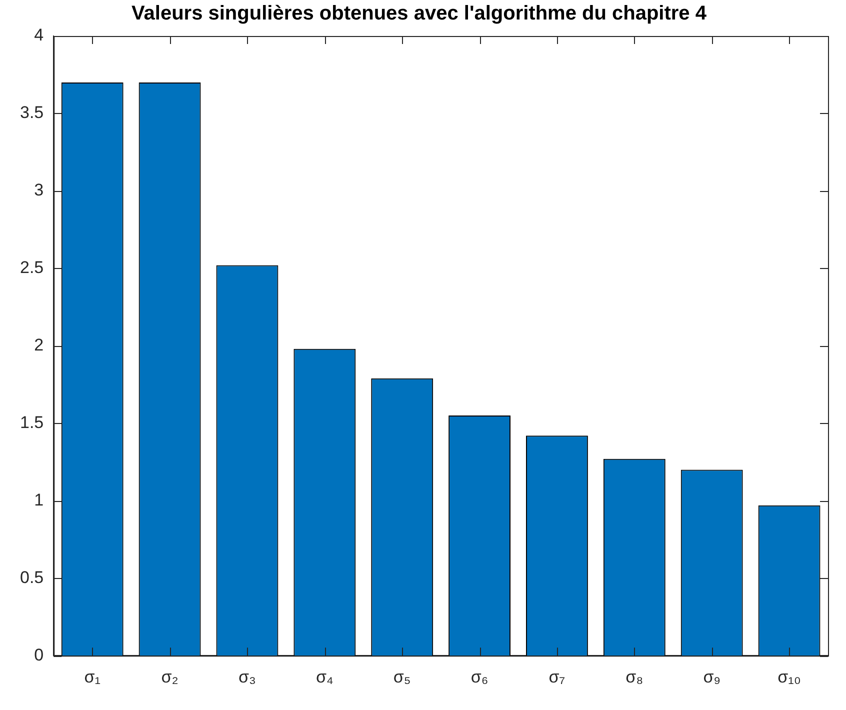 This screenshot has width=846, height=710. What do you see at coordinates (32, 112) in the screenshot?
I see `y-tick-label: 3.5` at bounding box center [32, 112].